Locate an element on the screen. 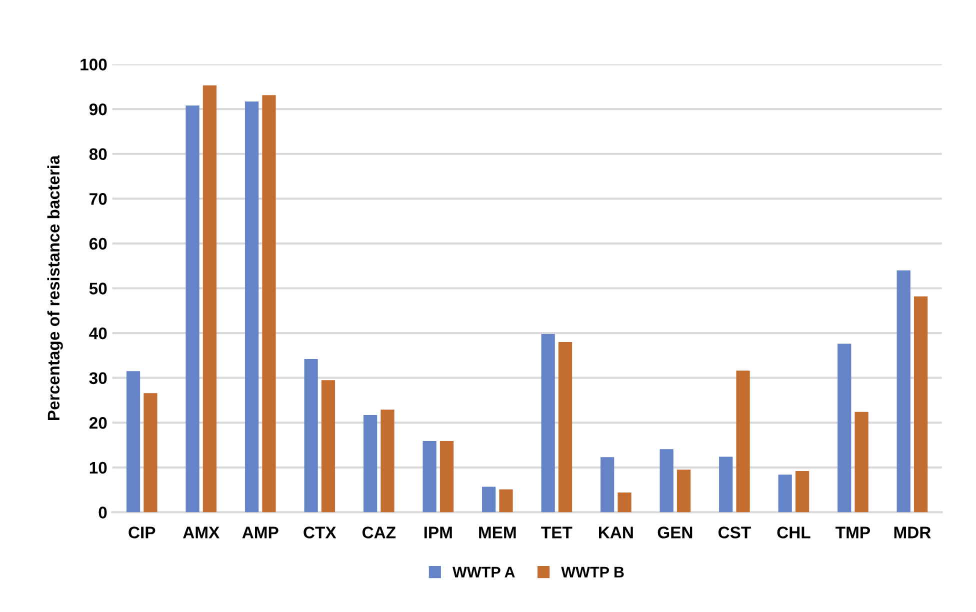 The width and height of the screenshot is (976, 612). x-tick-label: MDR is located at coordinates (912, 532).